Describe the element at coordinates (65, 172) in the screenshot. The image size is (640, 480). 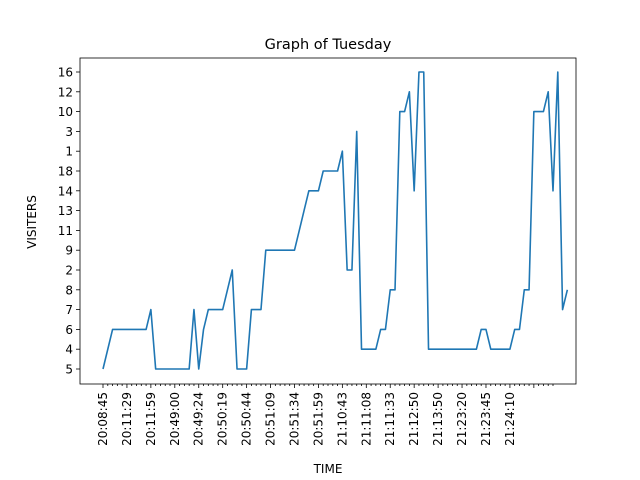
I see `y-tick-label: 18` at that location.